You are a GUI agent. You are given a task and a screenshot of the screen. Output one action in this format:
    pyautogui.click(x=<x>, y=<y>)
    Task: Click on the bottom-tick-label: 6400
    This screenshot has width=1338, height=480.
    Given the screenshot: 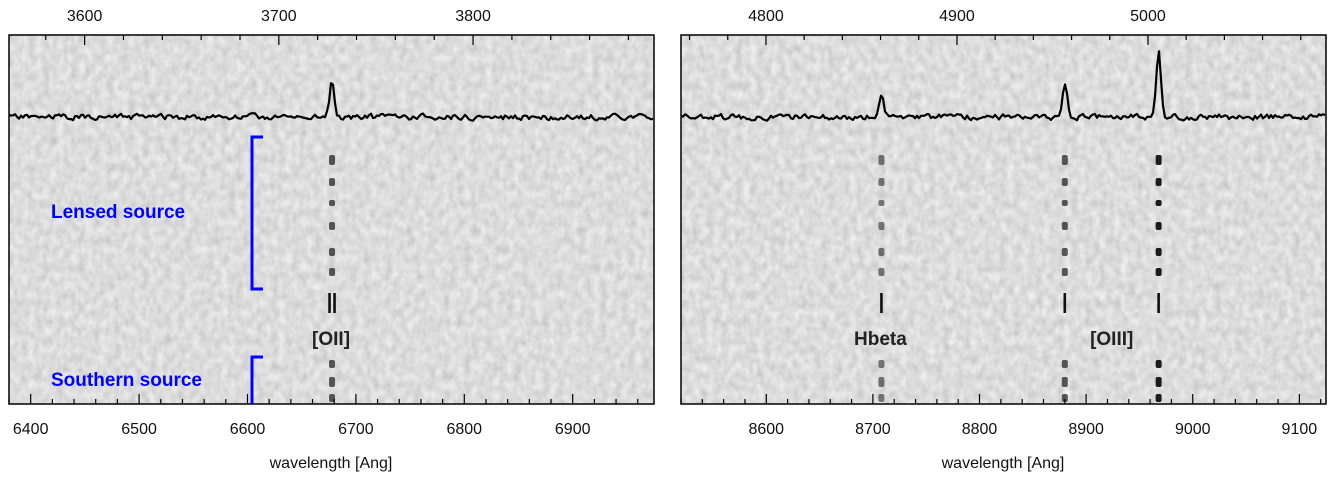 What is the action you would take?
    pyautogui.click(x=31, y=429)
    